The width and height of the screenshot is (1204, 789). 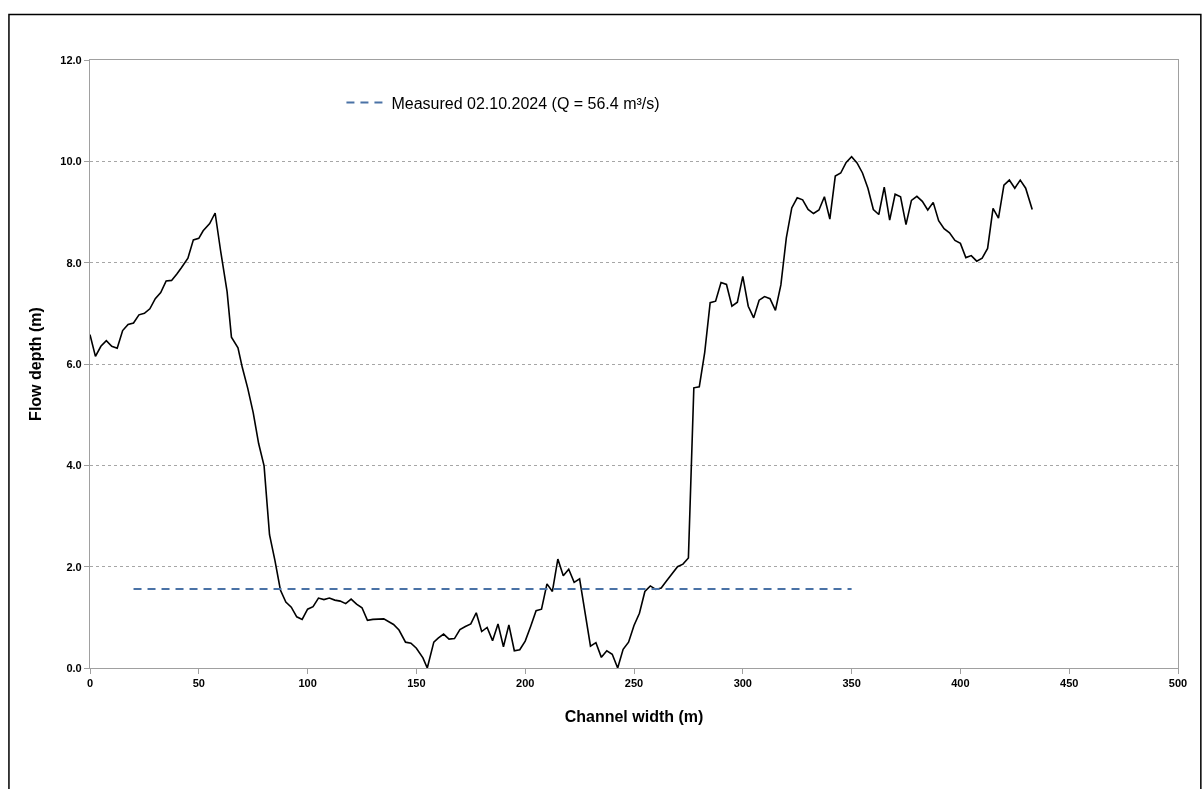 I want to click on y-tick-label: 8.0, so click(x=74, y=262).